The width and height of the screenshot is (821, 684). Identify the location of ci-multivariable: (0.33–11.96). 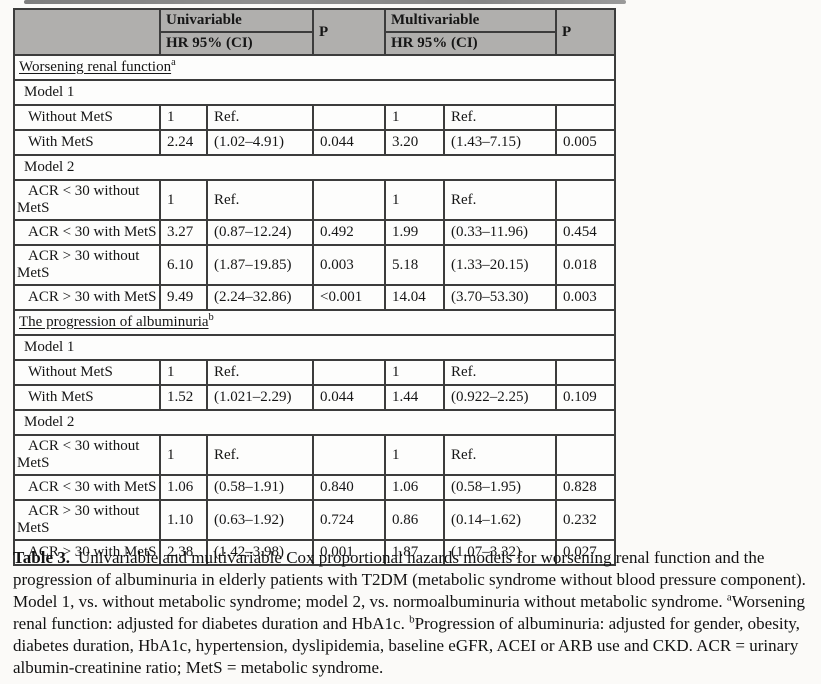
(500, 232).